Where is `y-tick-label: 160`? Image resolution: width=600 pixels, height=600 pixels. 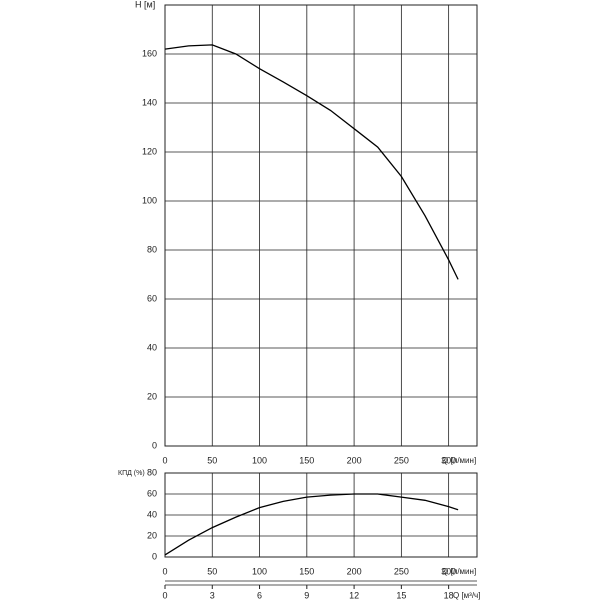 y-tick-label: 160 is located at coordinates (149, 53).